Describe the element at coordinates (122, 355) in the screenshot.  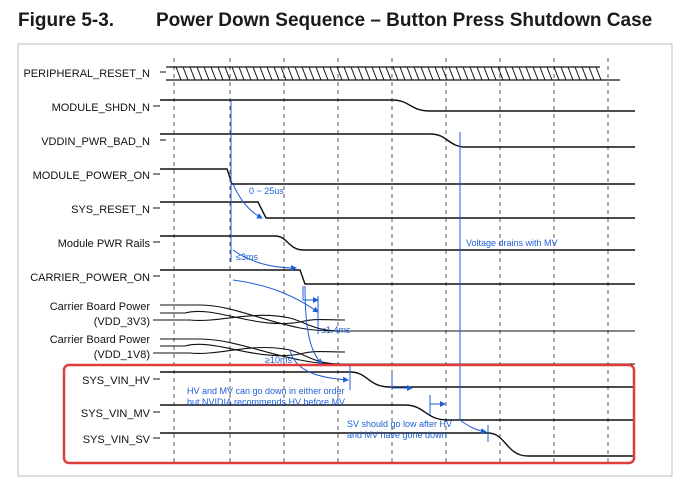
I see `label-carrier-board-power-1v8-line2: (VDD_1V8)` at that location.